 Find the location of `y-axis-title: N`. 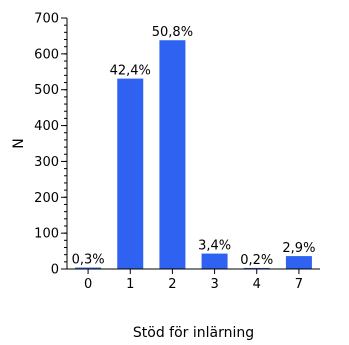

y-axis-title: N is located at coordinates (19, 143).